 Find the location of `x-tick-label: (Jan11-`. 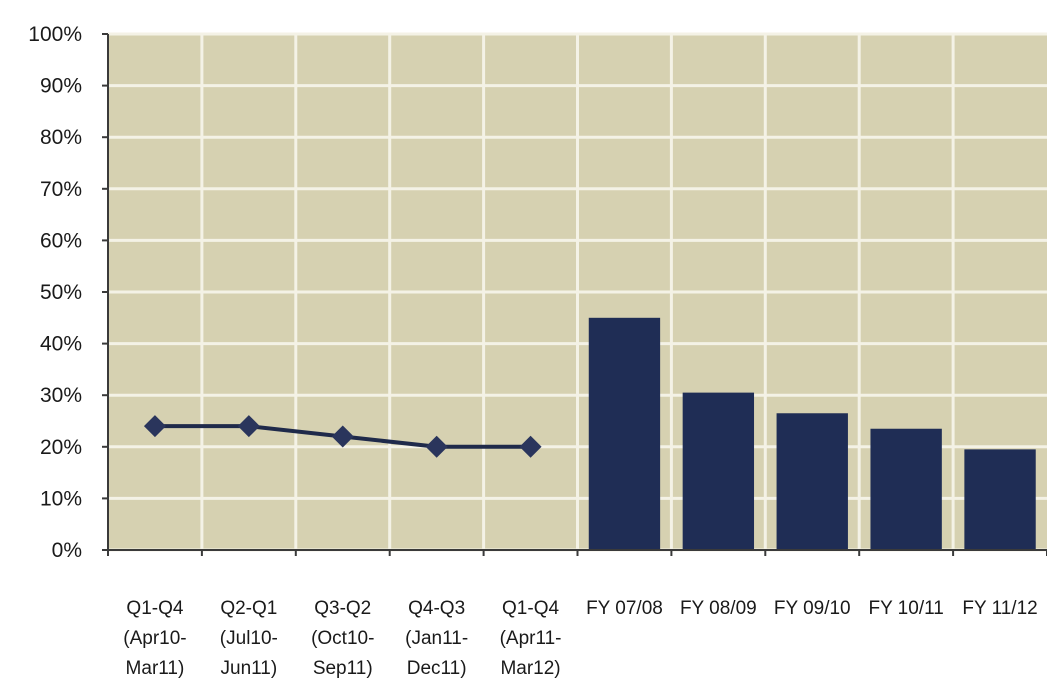

x-tick-label: (Jan11- is located at coordinates (436, 638).